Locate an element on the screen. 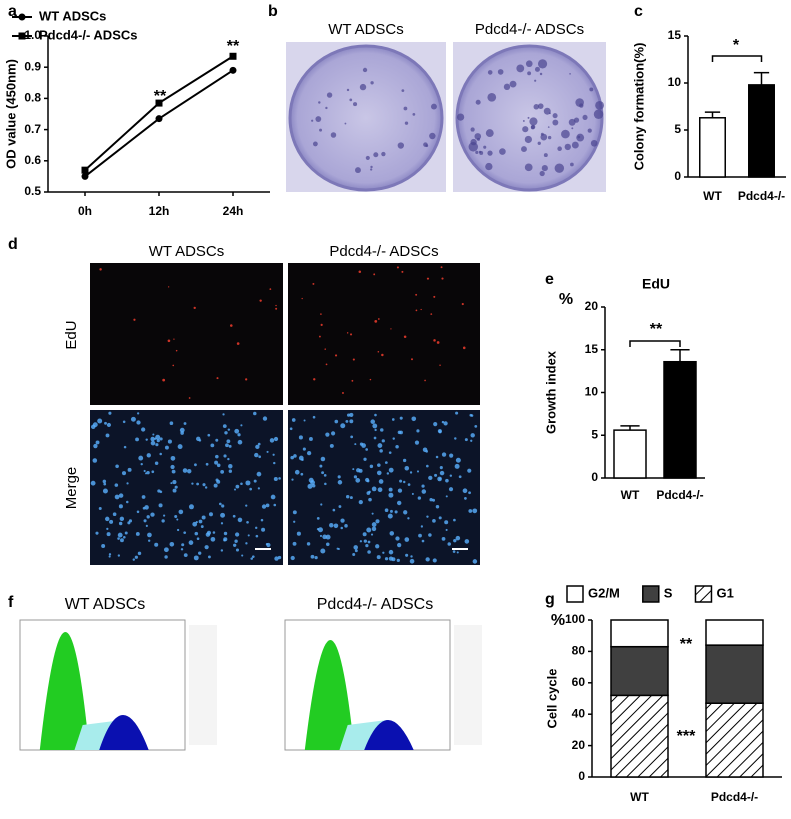 The width and height of the screenshot is (791, 819). y-tick-label: 1.0 is located at coordinates (32, 35).